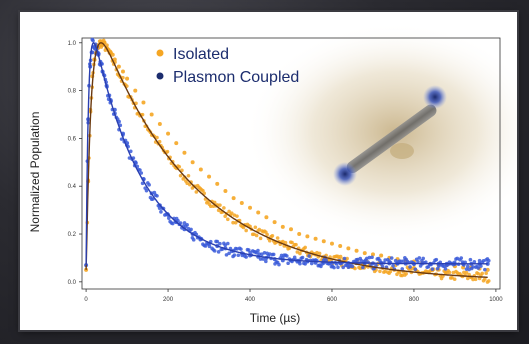 The height and width of the screenshot is (344, 529). What do you see at coordinates (236, 77) in the screenshot?
I see `legend-label-plasmon-coupled: Plasmon Coupled` at bounding box center [236, 77].